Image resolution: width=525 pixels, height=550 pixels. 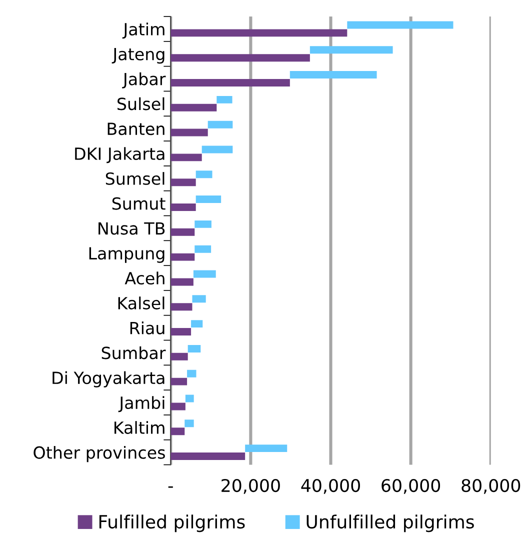 What do you see at coordinates (99, 454) in the screenshot?
I see `y-tick-label: Other provinces` at bounding box center [99, 454].